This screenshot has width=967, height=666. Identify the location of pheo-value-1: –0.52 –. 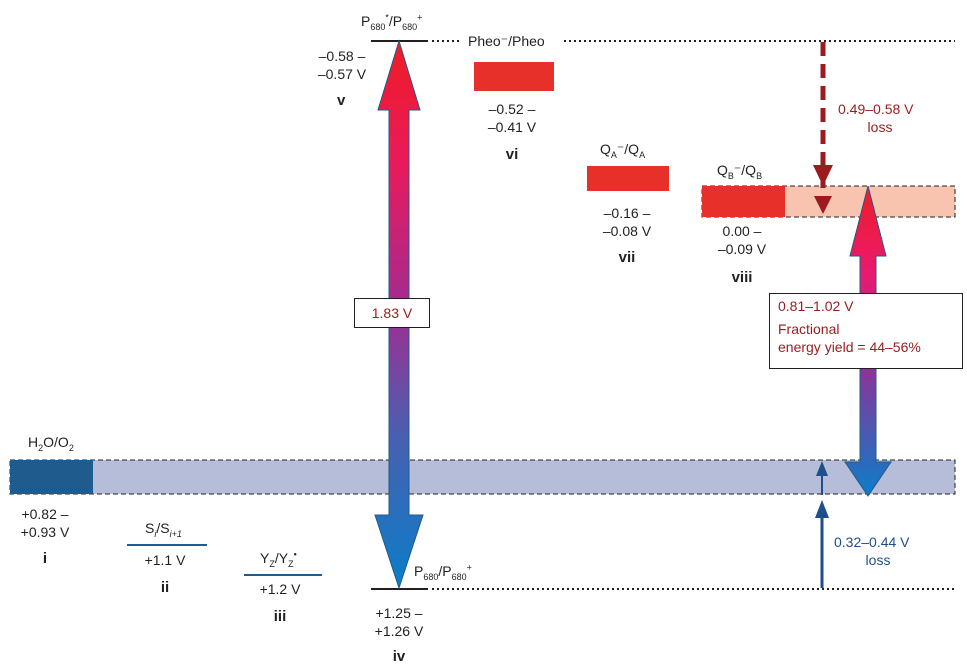
(512, 109).